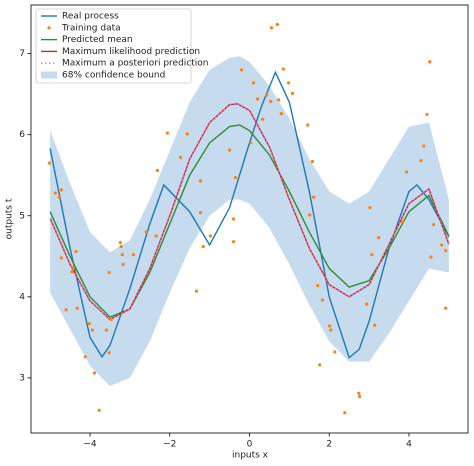 This screenshot has width=474, height=466. What do you see at coordinates (250, 456) in the screenshot?
I see `x-axis-label: inputs x` at bounding box center [250, 456].